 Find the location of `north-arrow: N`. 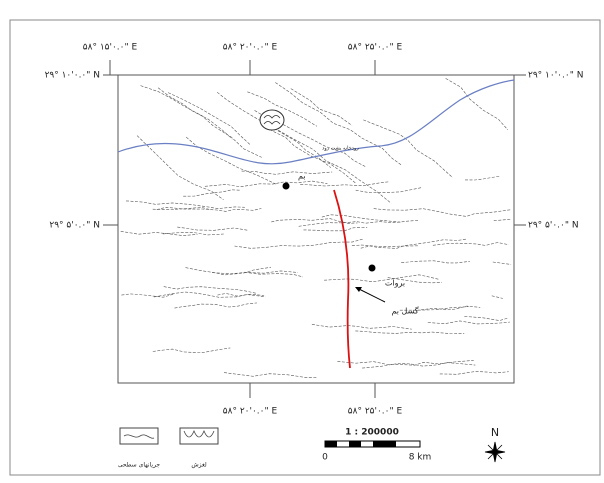

north-arrow: N is located at coordinates (495, 444).